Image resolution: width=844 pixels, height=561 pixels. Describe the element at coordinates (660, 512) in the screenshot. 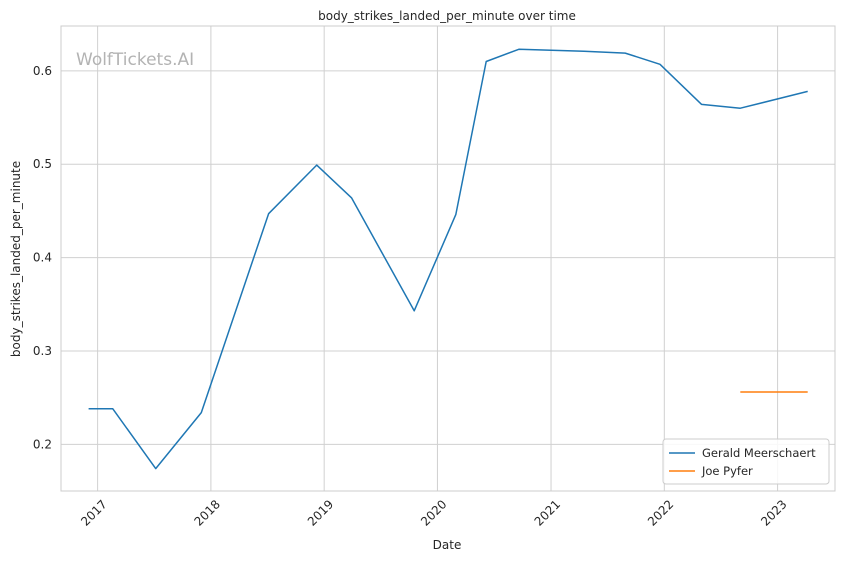

I see `x-tick-label: 2022` at that location.